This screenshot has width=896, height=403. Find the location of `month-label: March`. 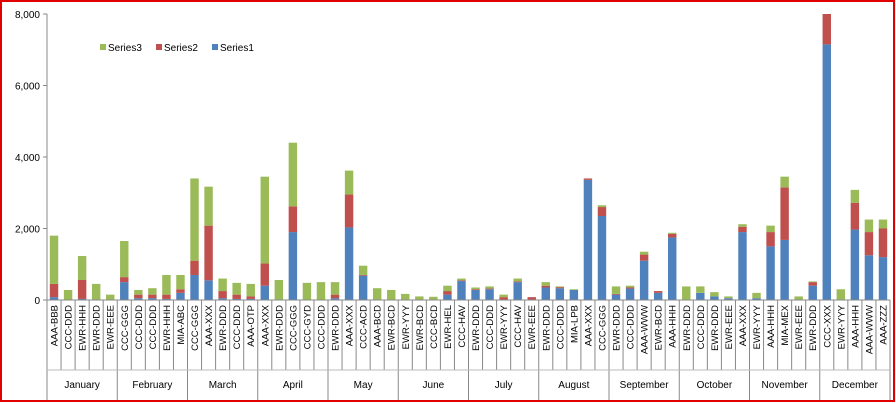

month-label: March is located at coordinates (223, 385).